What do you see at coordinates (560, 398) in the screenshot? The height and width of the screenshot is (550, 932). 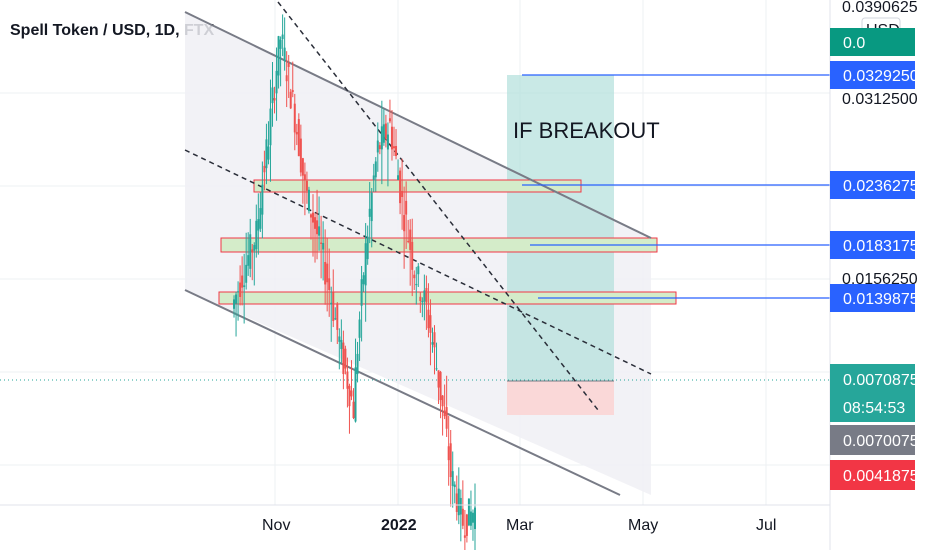 I see `stop-zone` at bounding box center [560, 398].